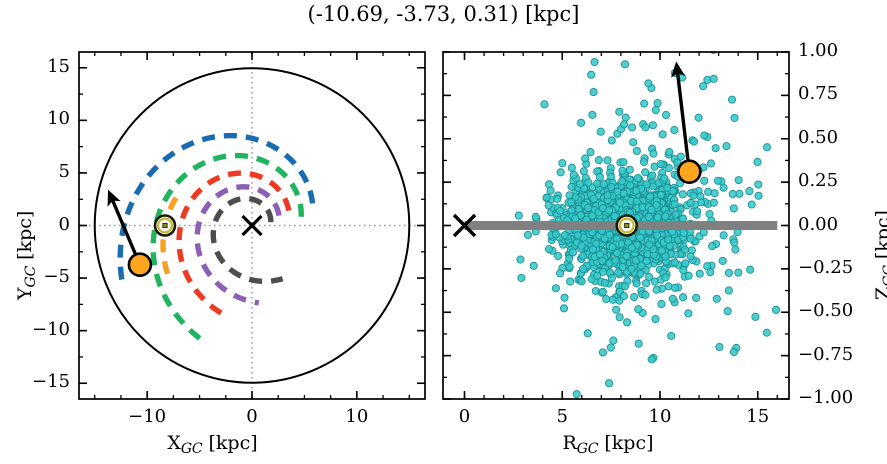 This screenshot has height=464, width=887. Describe the element at coordinates (147, 416) in the screenshot. I see `left-xtick-label: −10` at that location.